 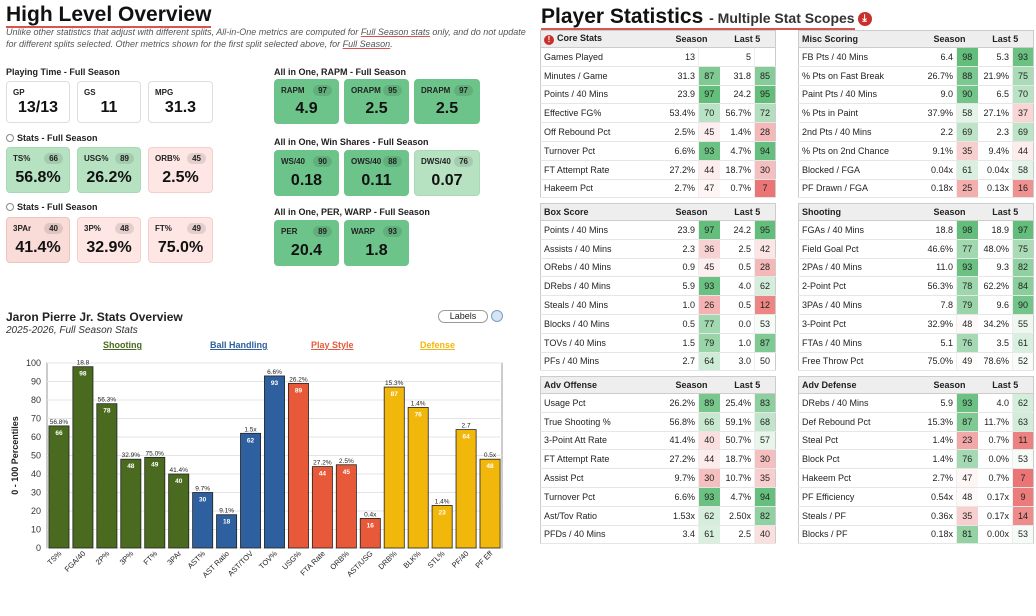 What do you see at coordinates (63, 72) in the screenshot?
I see `playing-time-label: Playing Time - Full Season` at bounding box center [63, 72].